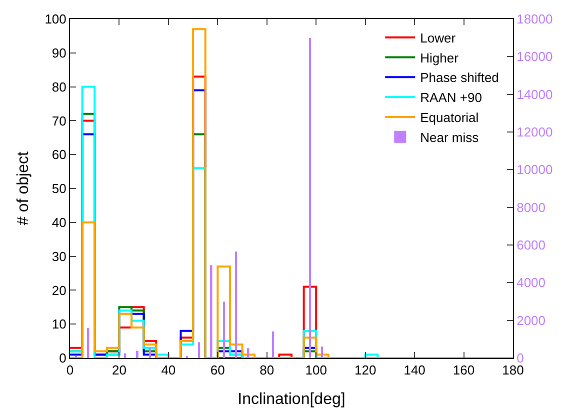 Image resolution: width=581 pixels, height=408 pixels. I want to click on y-axis-title: # of object, so click(23, 188).